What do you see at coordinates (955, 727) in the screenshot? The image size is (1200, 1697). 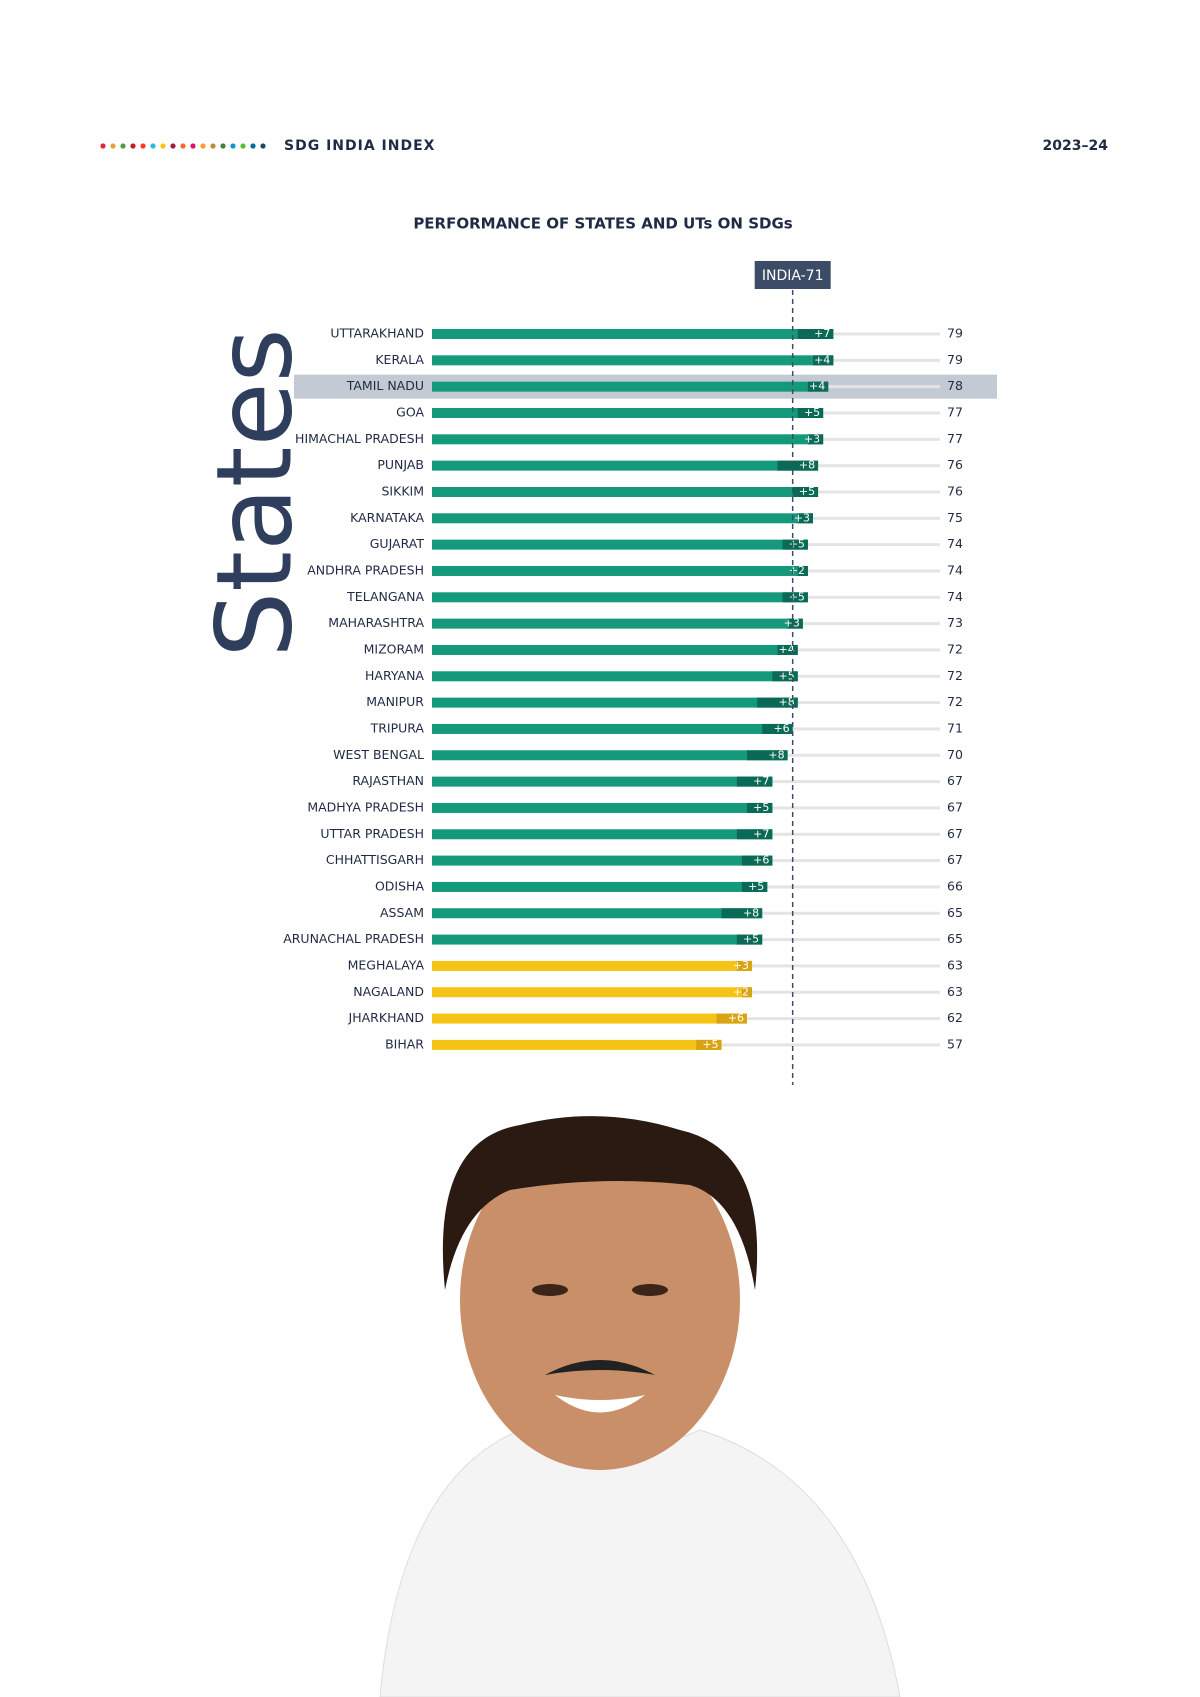 I see `value-label: 71` at bounding box center [955, 727].